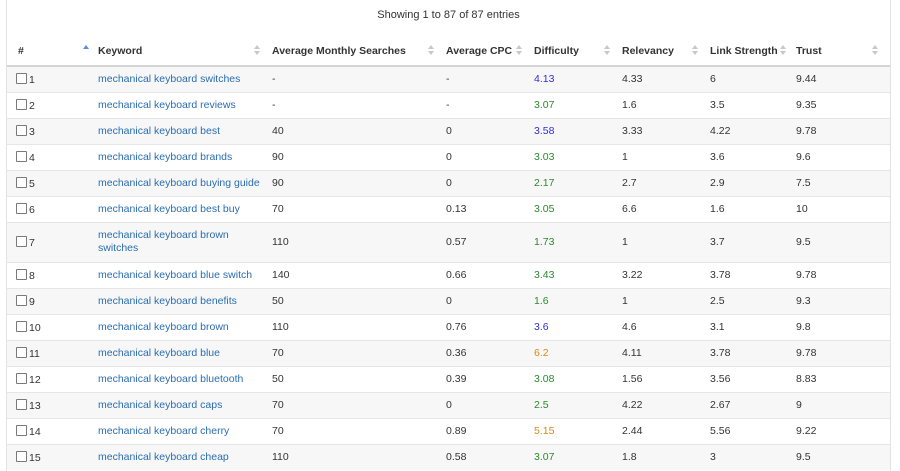 This screenshot has height=471, width=900. Describe the element at coordinates (840, 241) in the screenshot. I see `trust-cell: 9.5` at that location.